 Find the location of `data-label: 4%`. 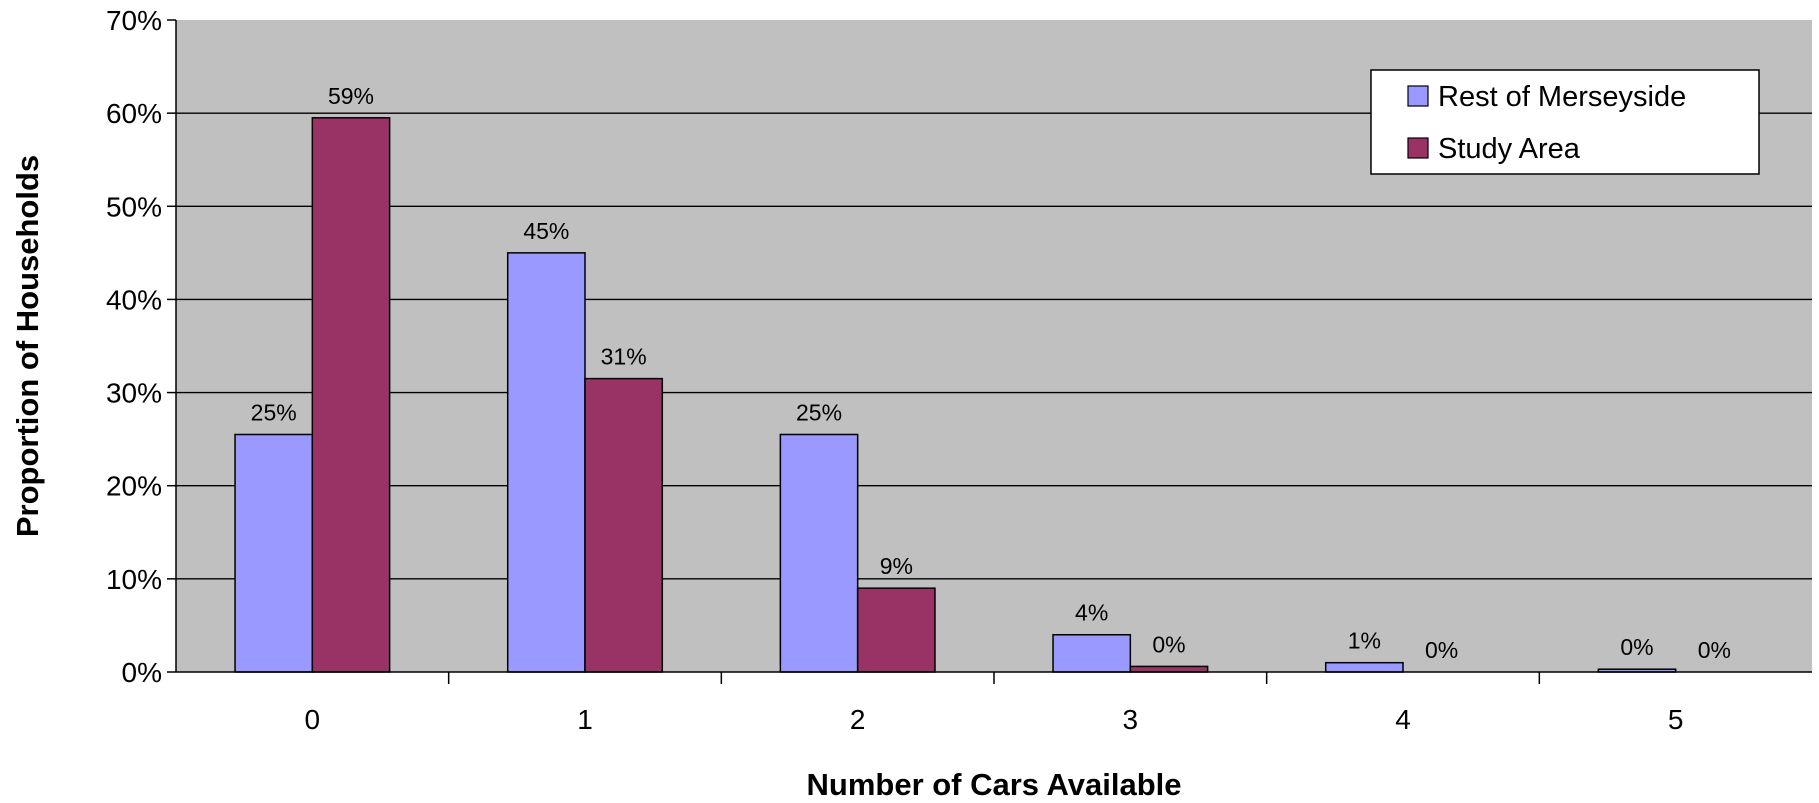

data-label: 4% is located at coordinates (1091, 613).